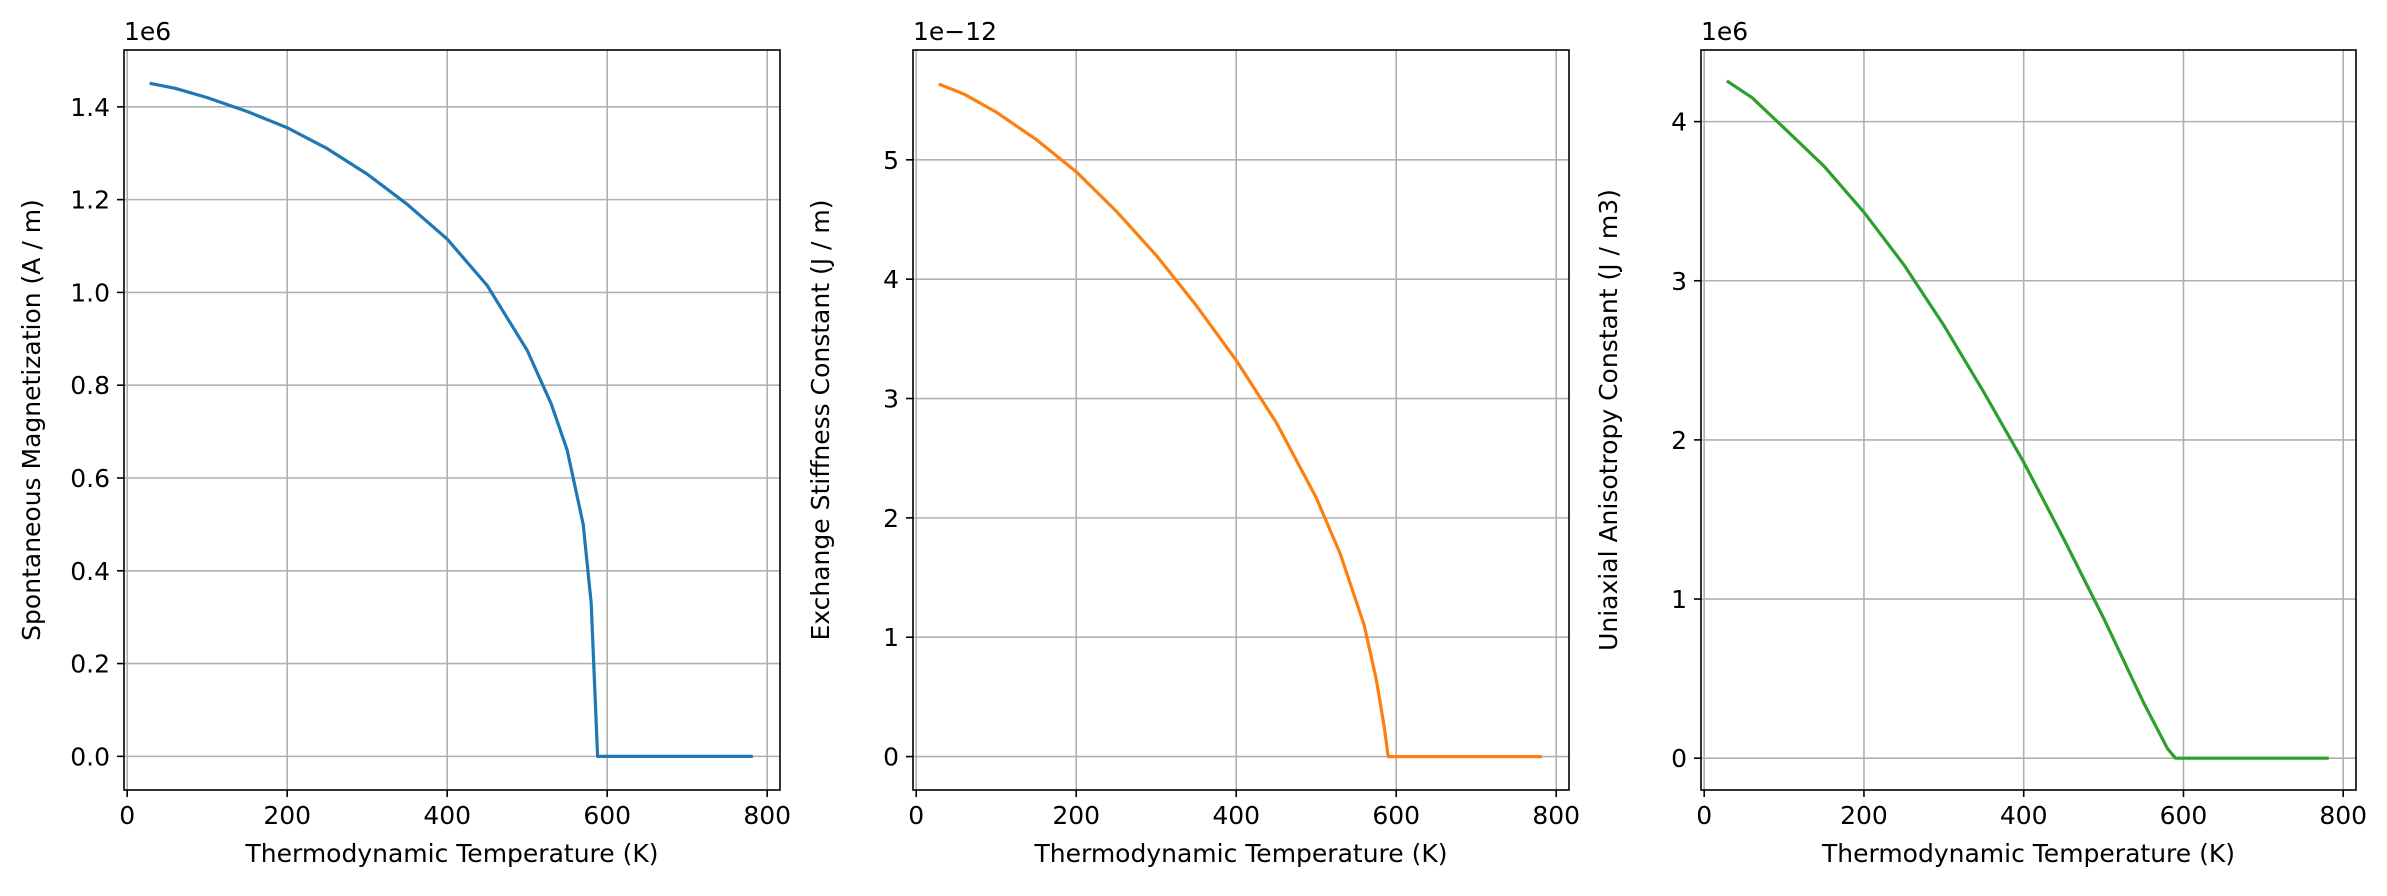 The image size is (2387, 896). I want to click on y-axis-label: Spontaneous Magnetization (A / m), so click(31, 420).